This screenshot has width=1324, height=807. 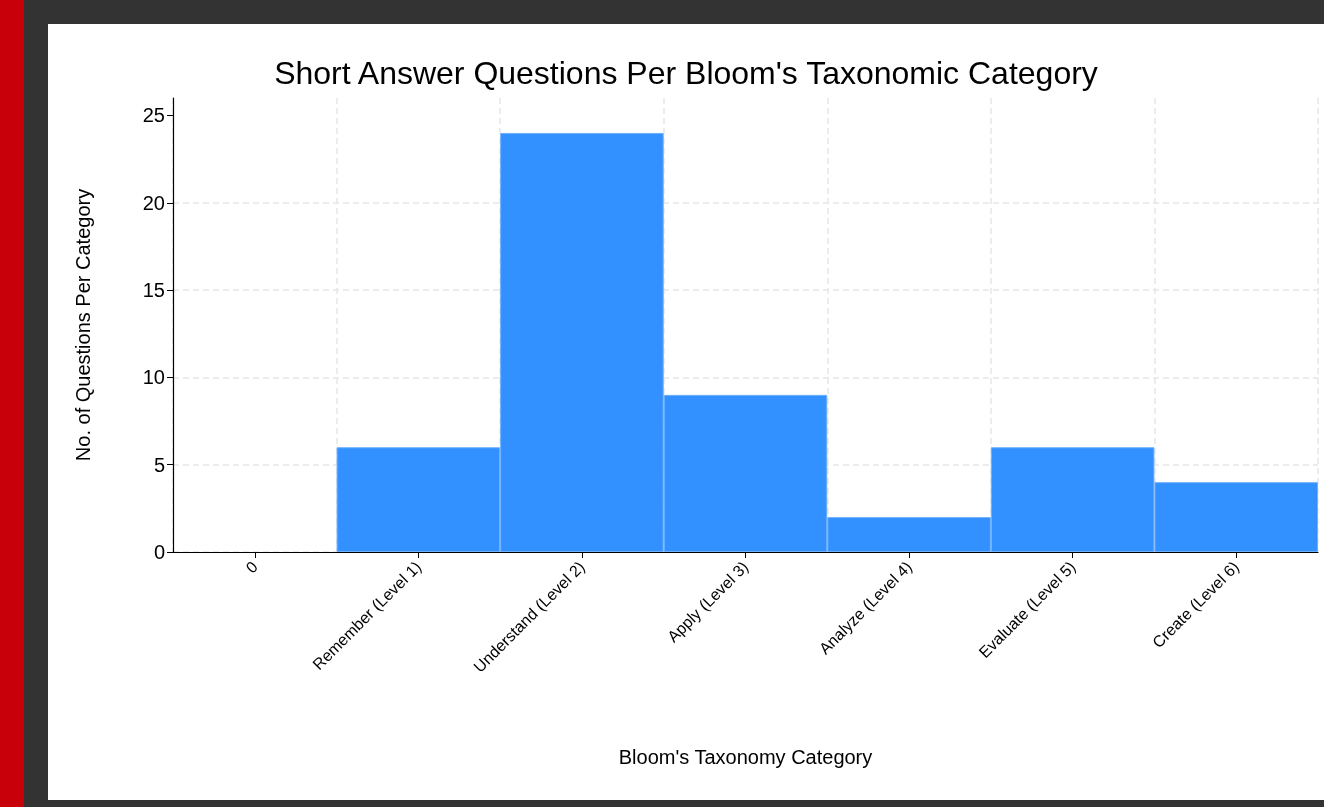 I want to click on chart-title: Short Answer Questions Per Bloom's Taxonomic Category, so click(x=686, y=73).